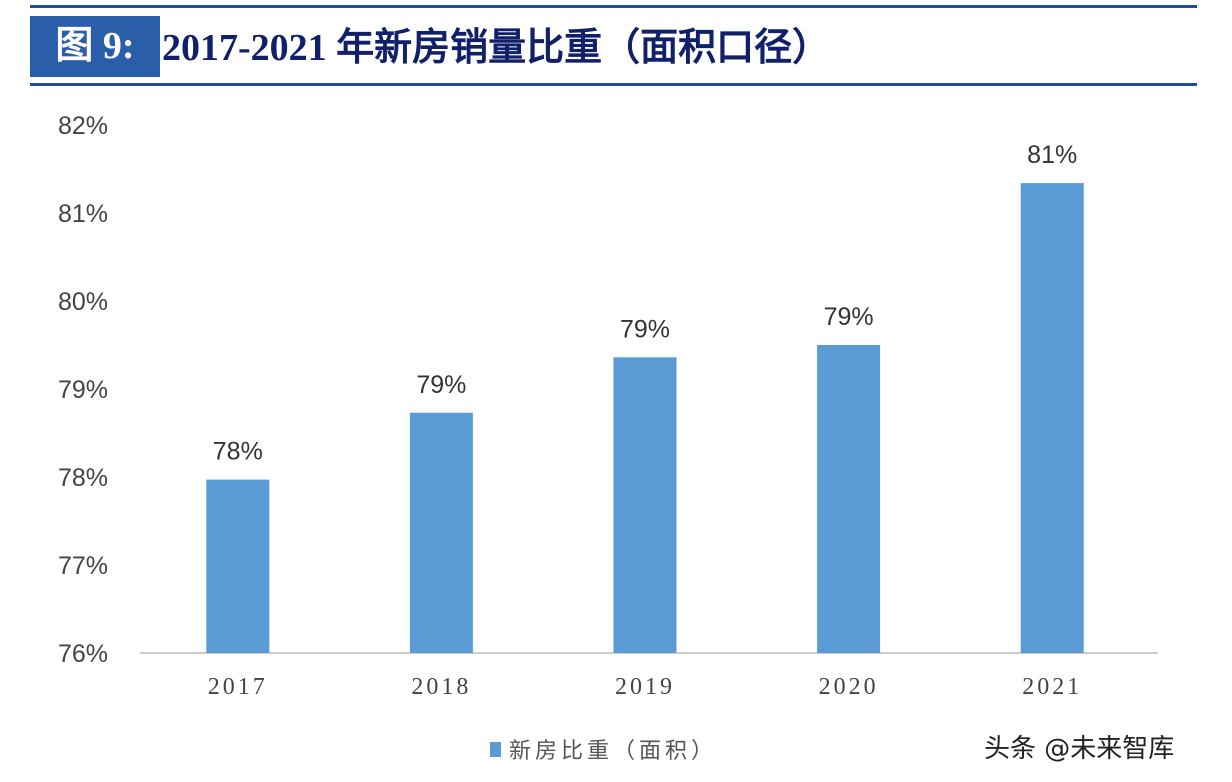  I want to click on bottom-rule, so click(613, 84).